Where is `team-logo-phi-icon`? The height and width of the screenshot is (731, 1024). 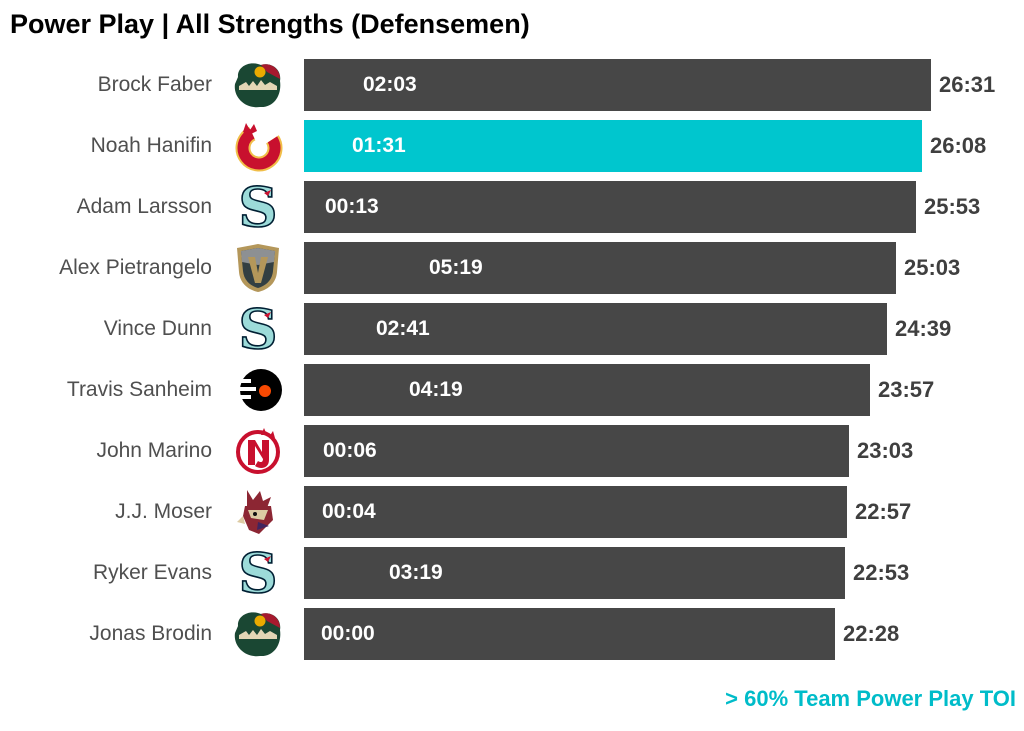
team-logo-phi-icon is located at coordinates (258, 390).